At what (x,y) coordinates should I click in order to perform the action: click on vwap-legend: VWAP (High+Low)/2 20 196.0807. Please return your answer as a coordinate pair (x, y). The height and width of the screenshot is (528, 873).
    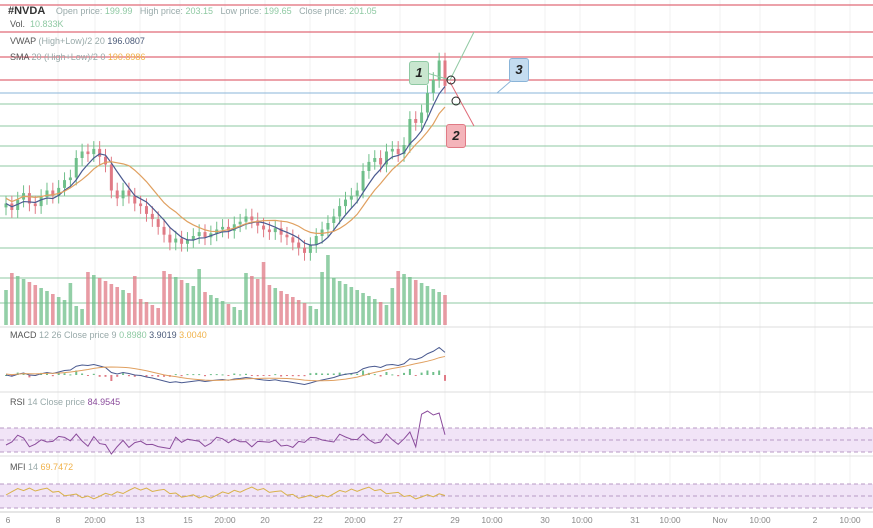
    Looking at the image, I should click on (77, 41).